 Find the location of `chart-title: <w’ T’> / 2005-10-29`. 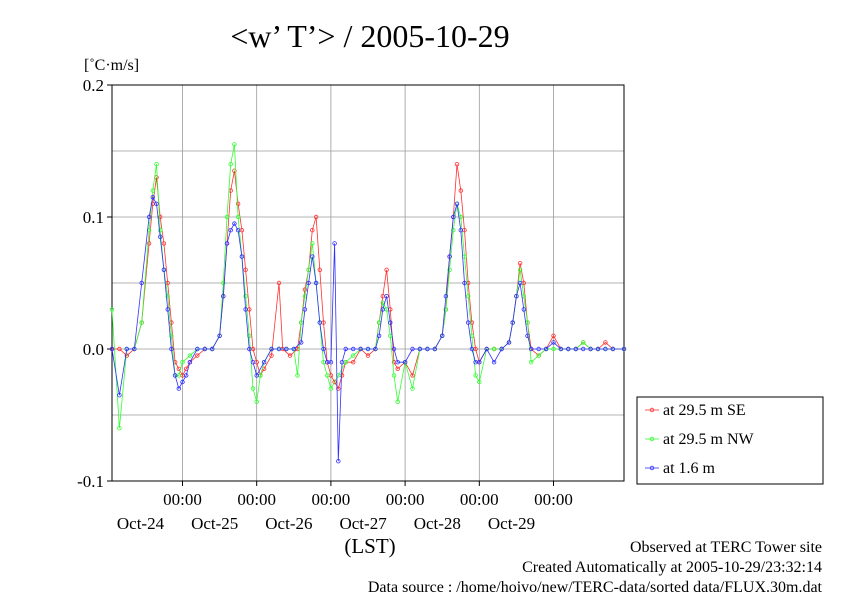

chart-title: <w’ T’> / 2005-10-29 is located at coordinates (369, 36).